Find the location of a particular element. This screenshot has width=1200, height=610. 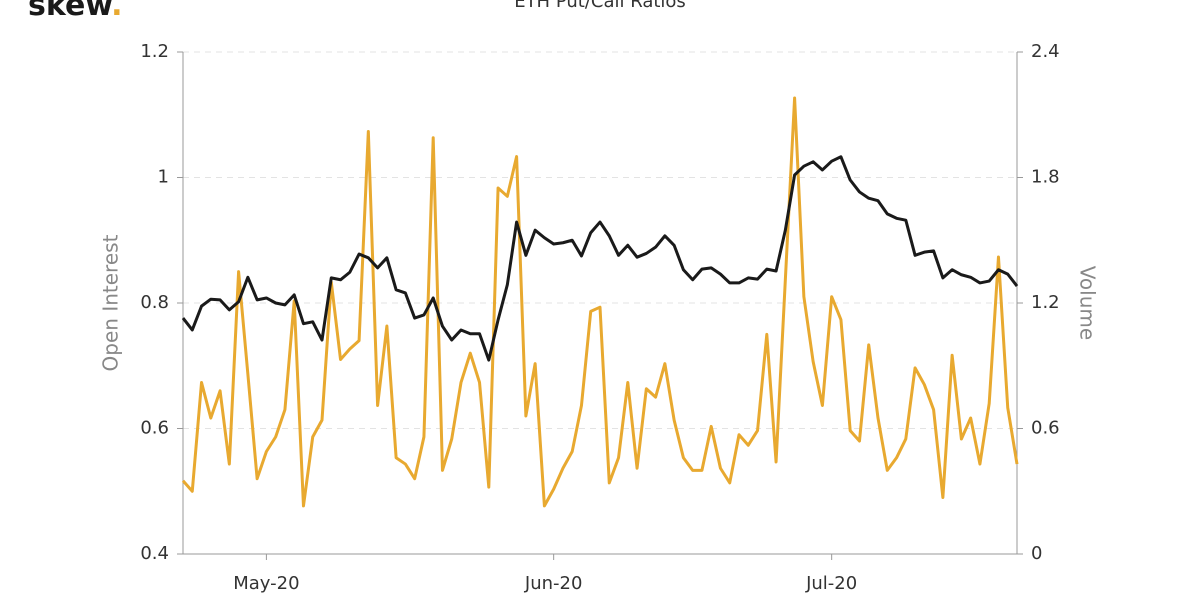

logo: skew. is located at coordinates (75, 11).